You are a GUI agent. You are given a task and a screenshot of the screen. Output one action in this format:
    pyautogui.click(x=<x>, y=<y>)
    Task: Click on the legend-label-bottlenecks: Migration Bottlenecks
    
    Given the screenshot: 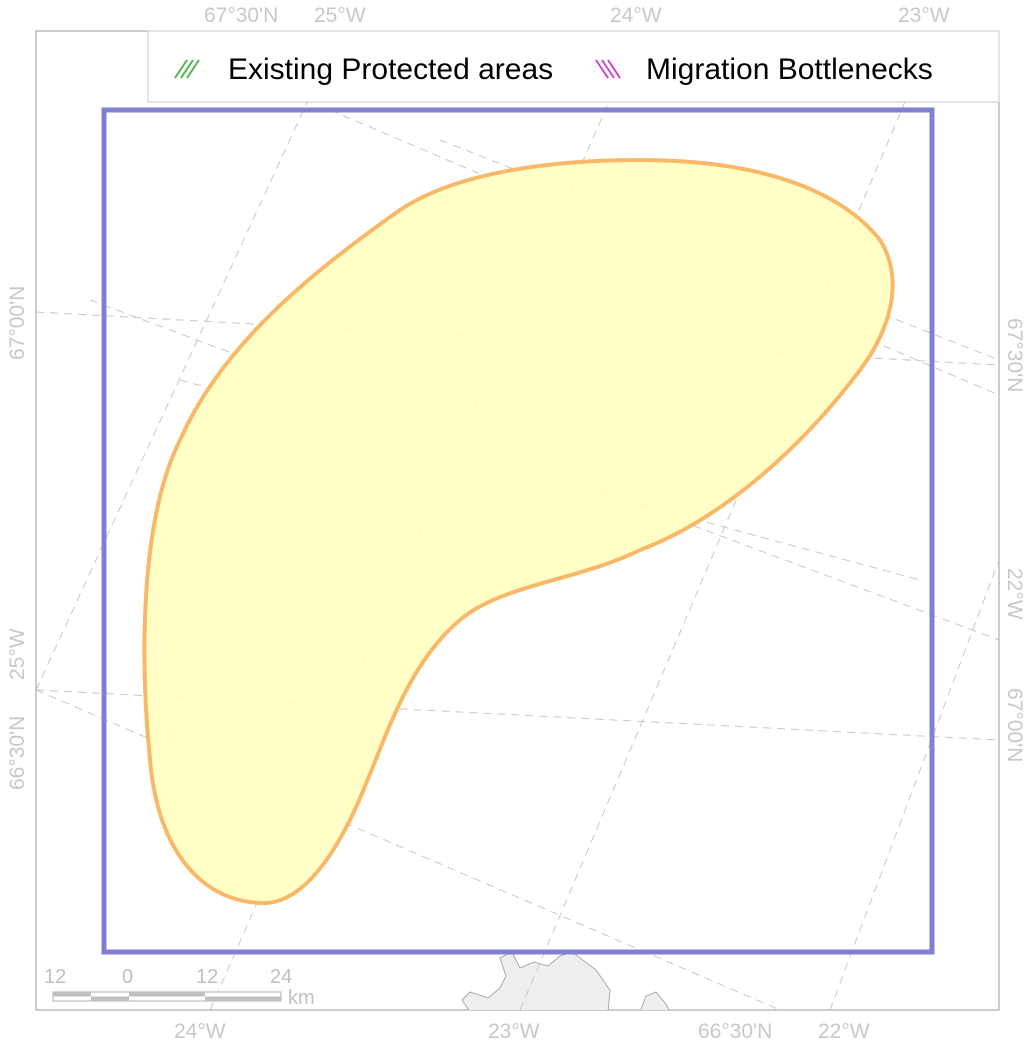 What is the action you would take?
    pyautogui.click(x=789, y=69)
    